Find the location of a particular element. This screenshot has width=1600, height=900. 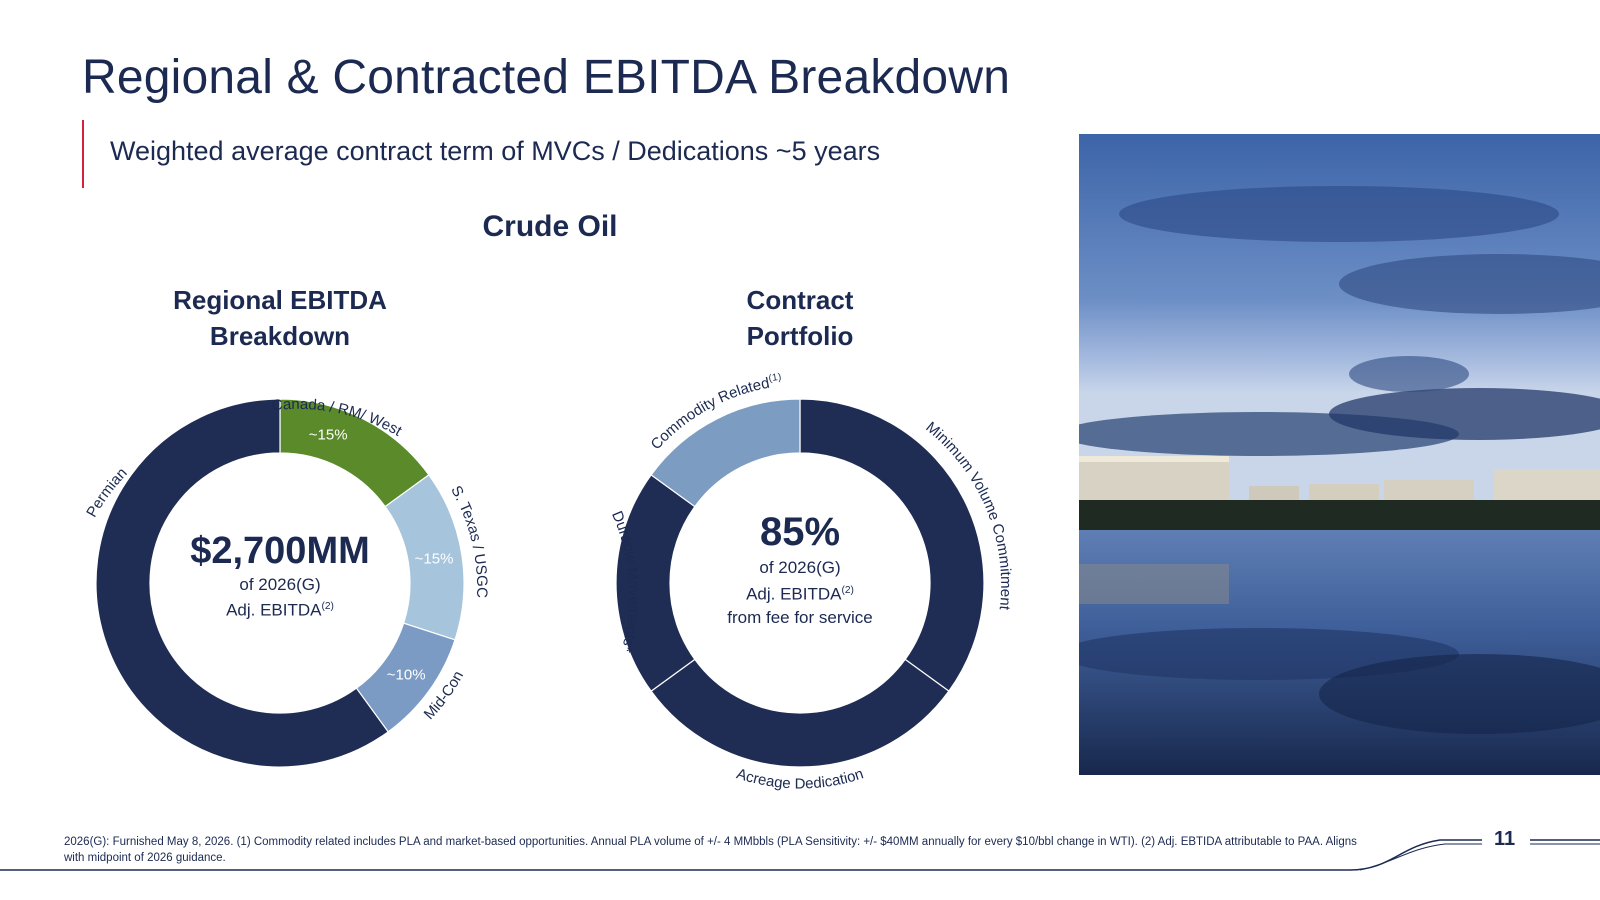

regional-slice-permian is located at coordinates (242, 583).